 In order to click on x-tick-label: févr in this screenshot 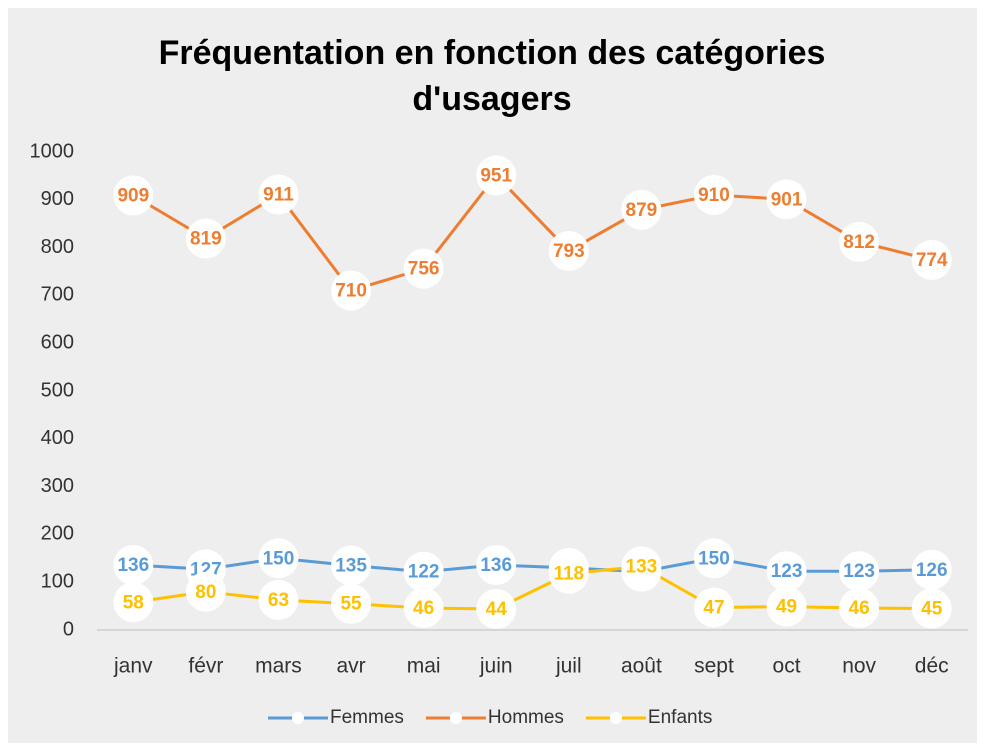, I will do `click(205, 666)`.